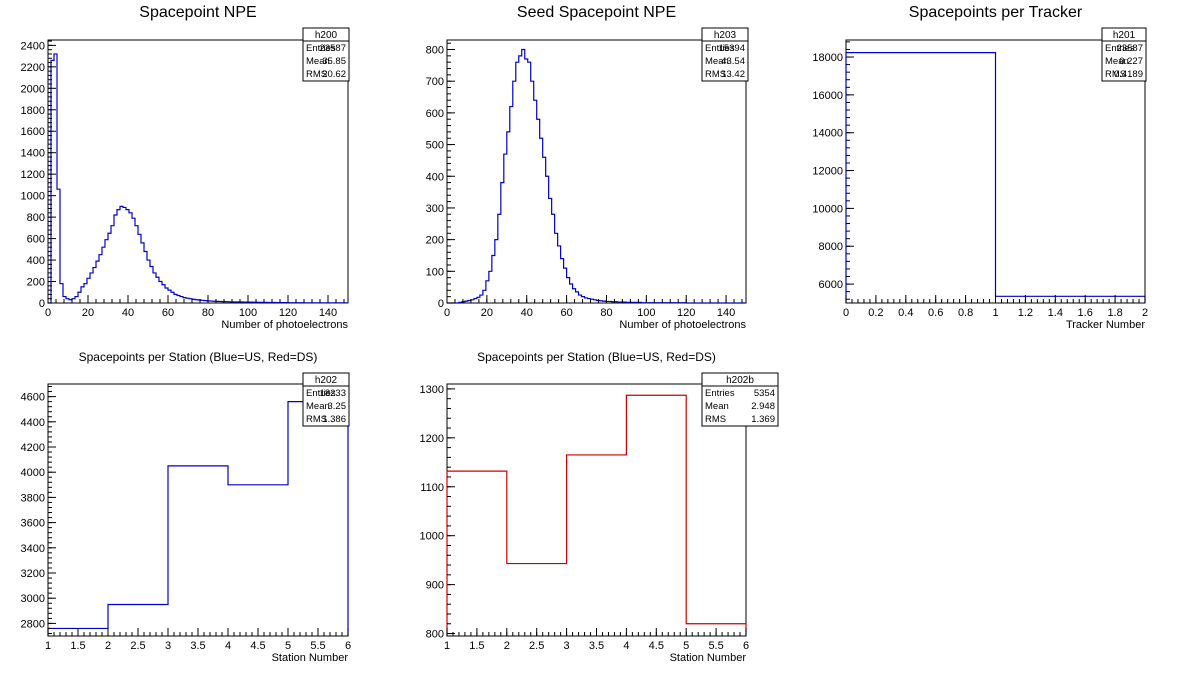 This screenshot has height=690, width=1196. Describe the element at coordinates (831, 285) in the screenshot. I see `y-tick-label: 6000` at that location.